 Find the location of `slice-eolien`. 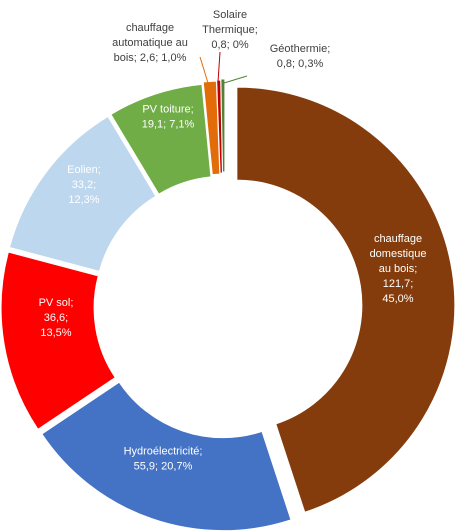

slice-eolien is located at coordinates (82, 193).